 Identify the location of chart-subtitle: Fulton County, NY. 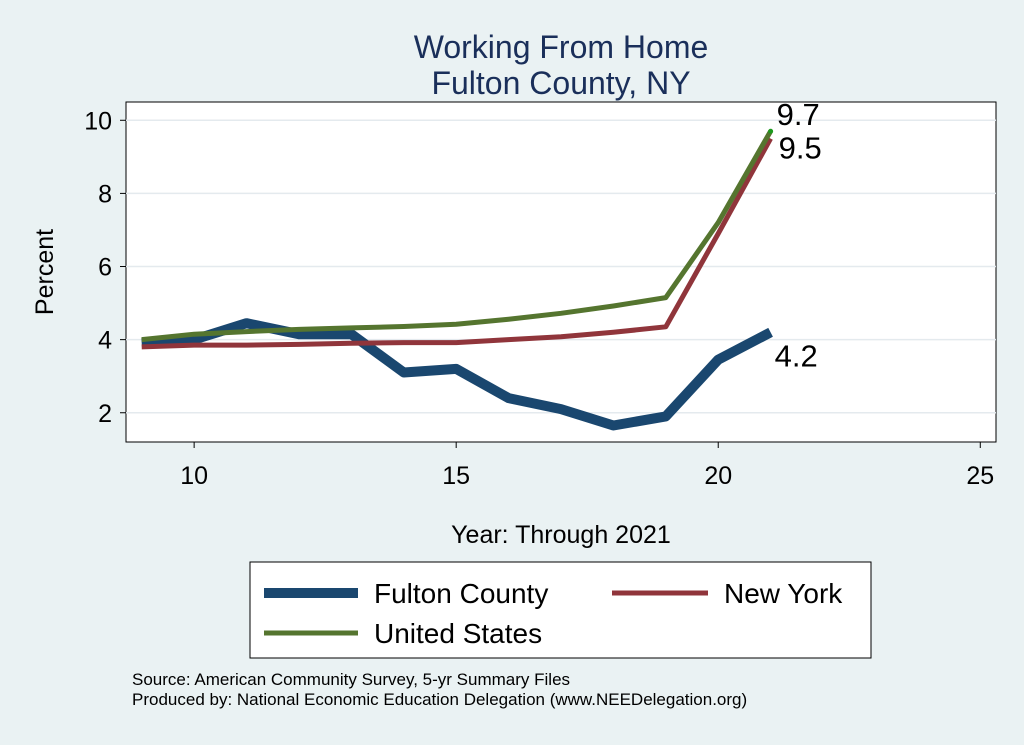
(560, 83).